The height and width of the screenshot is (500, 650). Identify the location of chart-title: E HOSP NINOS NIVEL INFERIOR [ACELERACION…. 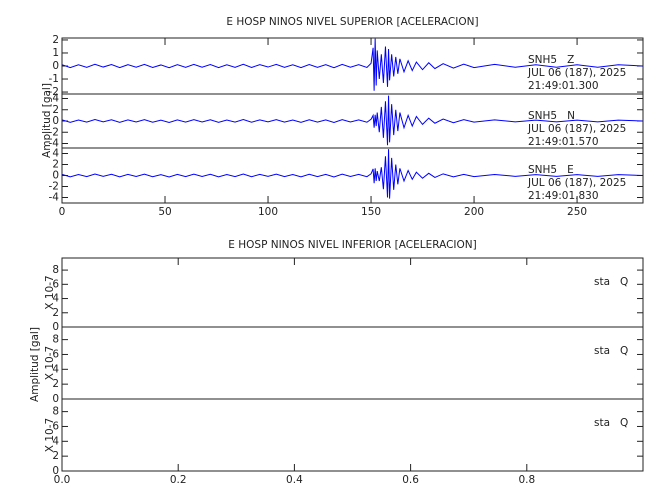
(352, 245).